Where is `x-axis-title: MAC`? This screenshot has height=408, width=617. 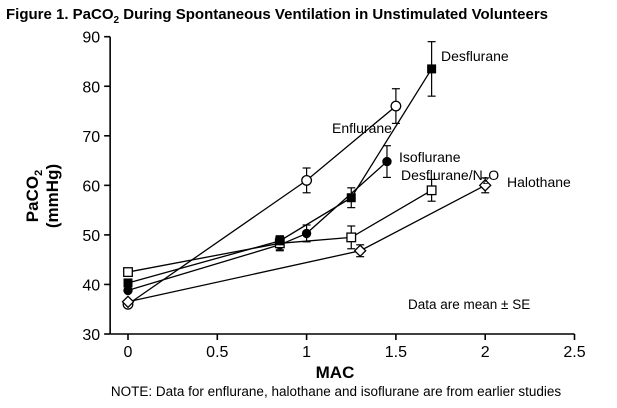
x-axis-title: MAC is located at coordinates (335, 372).